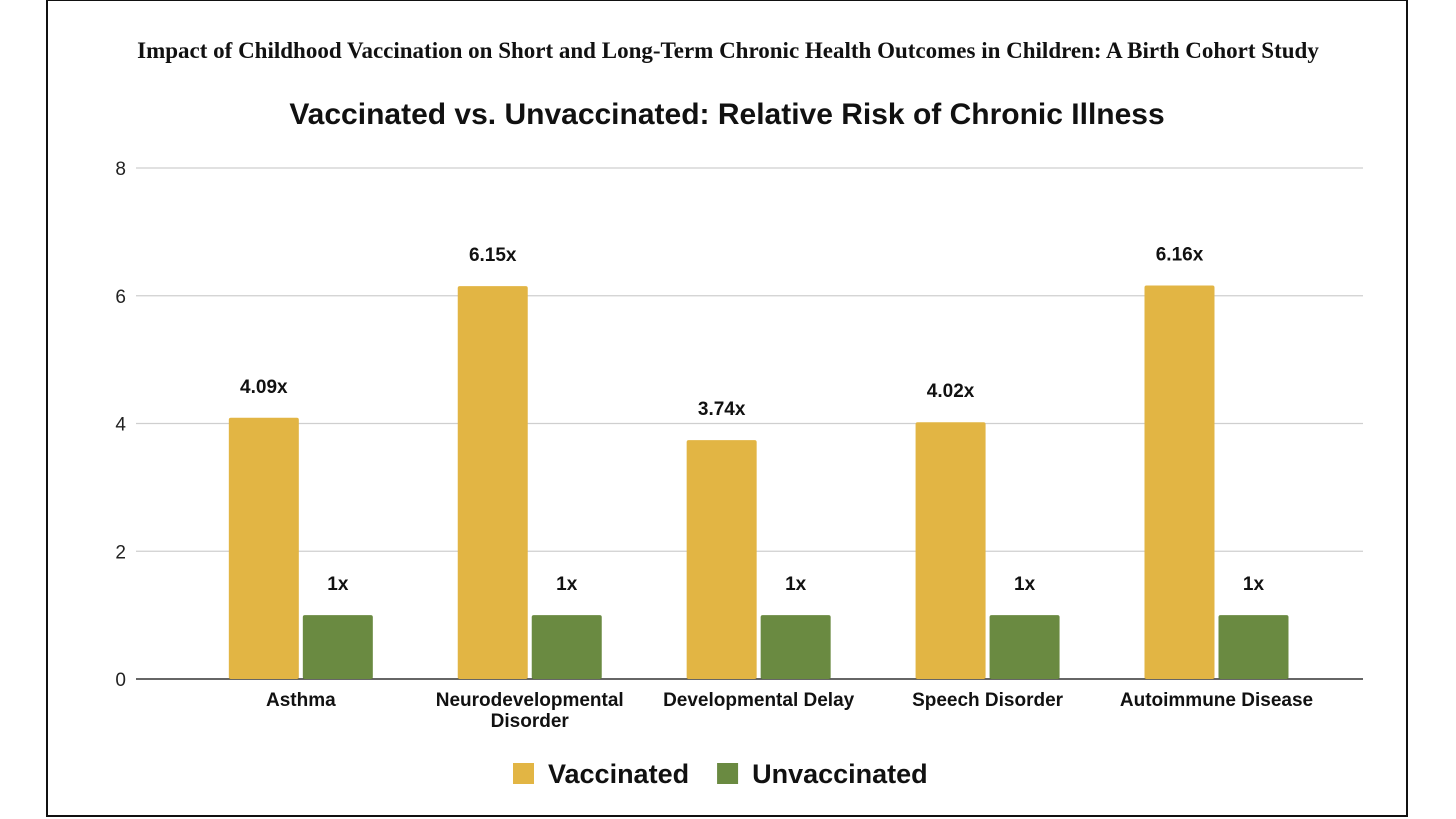  What do you see at coordinates (523, 773) in the screenshot?
I see `legend-swatch-vaccinated` at bounding box center [523, 773].